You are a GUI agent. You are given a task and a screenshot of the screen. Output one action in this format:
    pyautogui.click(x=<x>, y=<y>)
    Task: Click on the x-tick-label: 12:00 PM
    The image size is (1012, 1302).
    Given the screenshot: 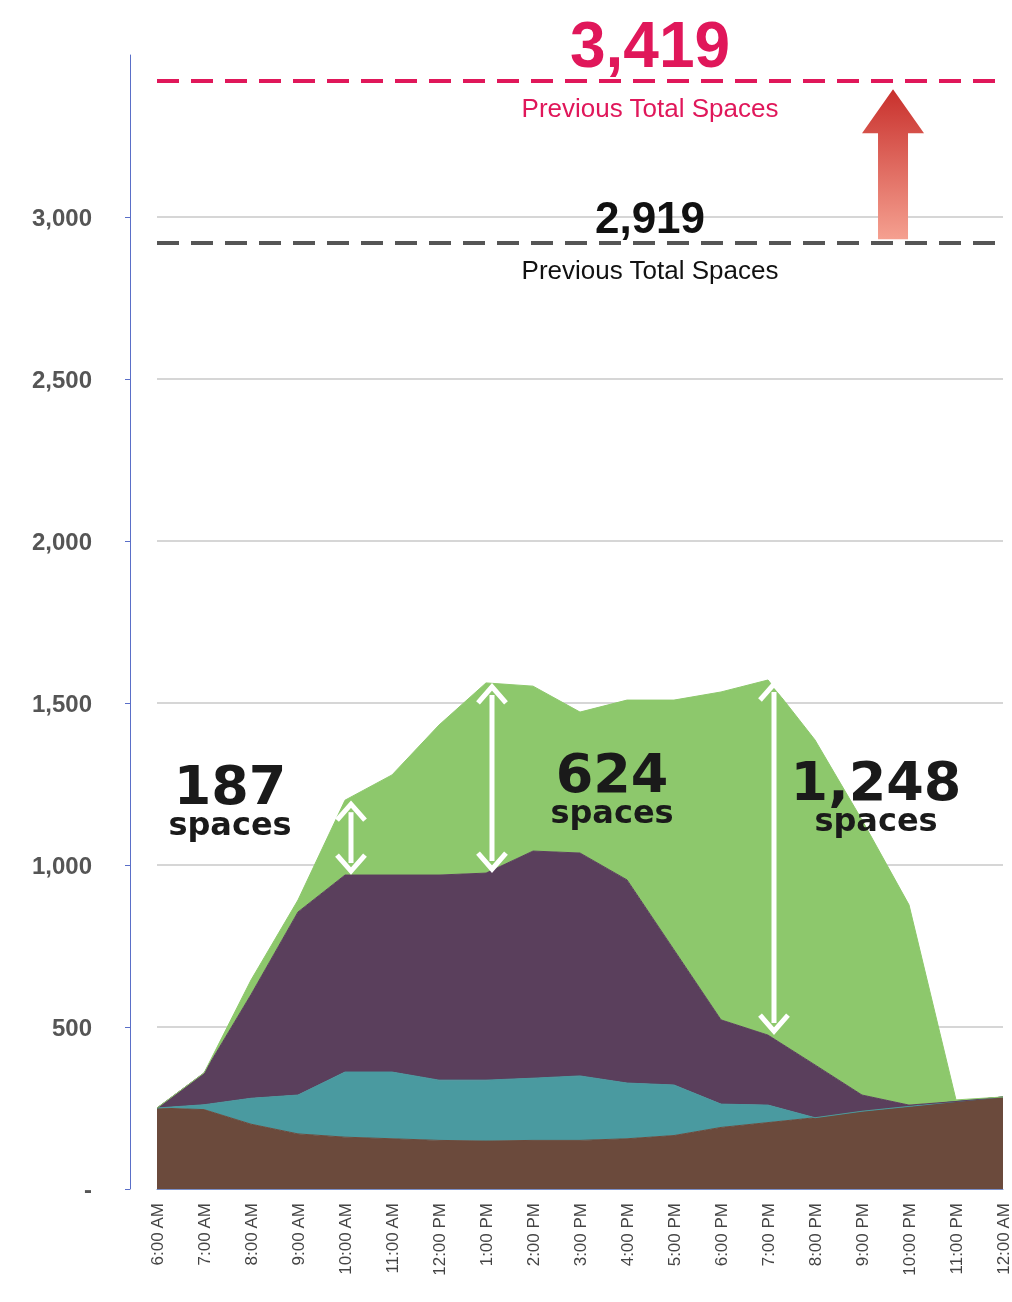 What is the action you would take?
    pyautogui.click(x=439, y=1239)
    